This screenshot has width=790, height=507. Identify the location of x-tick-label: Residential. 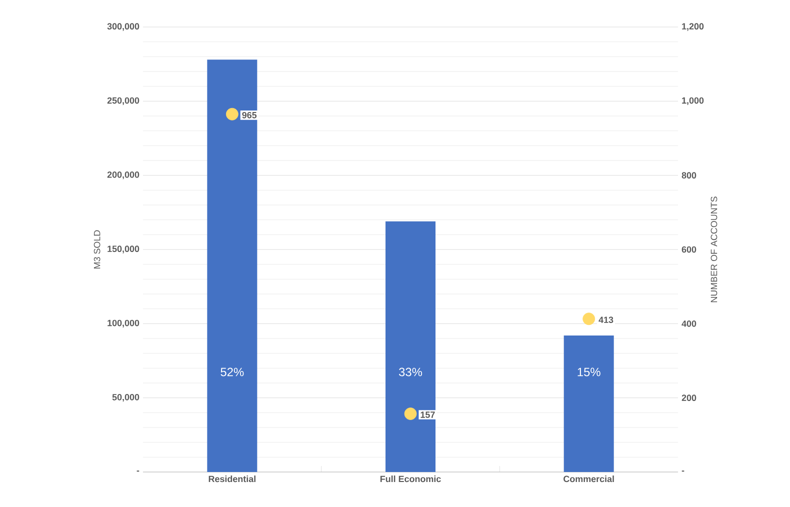
(232, 479).